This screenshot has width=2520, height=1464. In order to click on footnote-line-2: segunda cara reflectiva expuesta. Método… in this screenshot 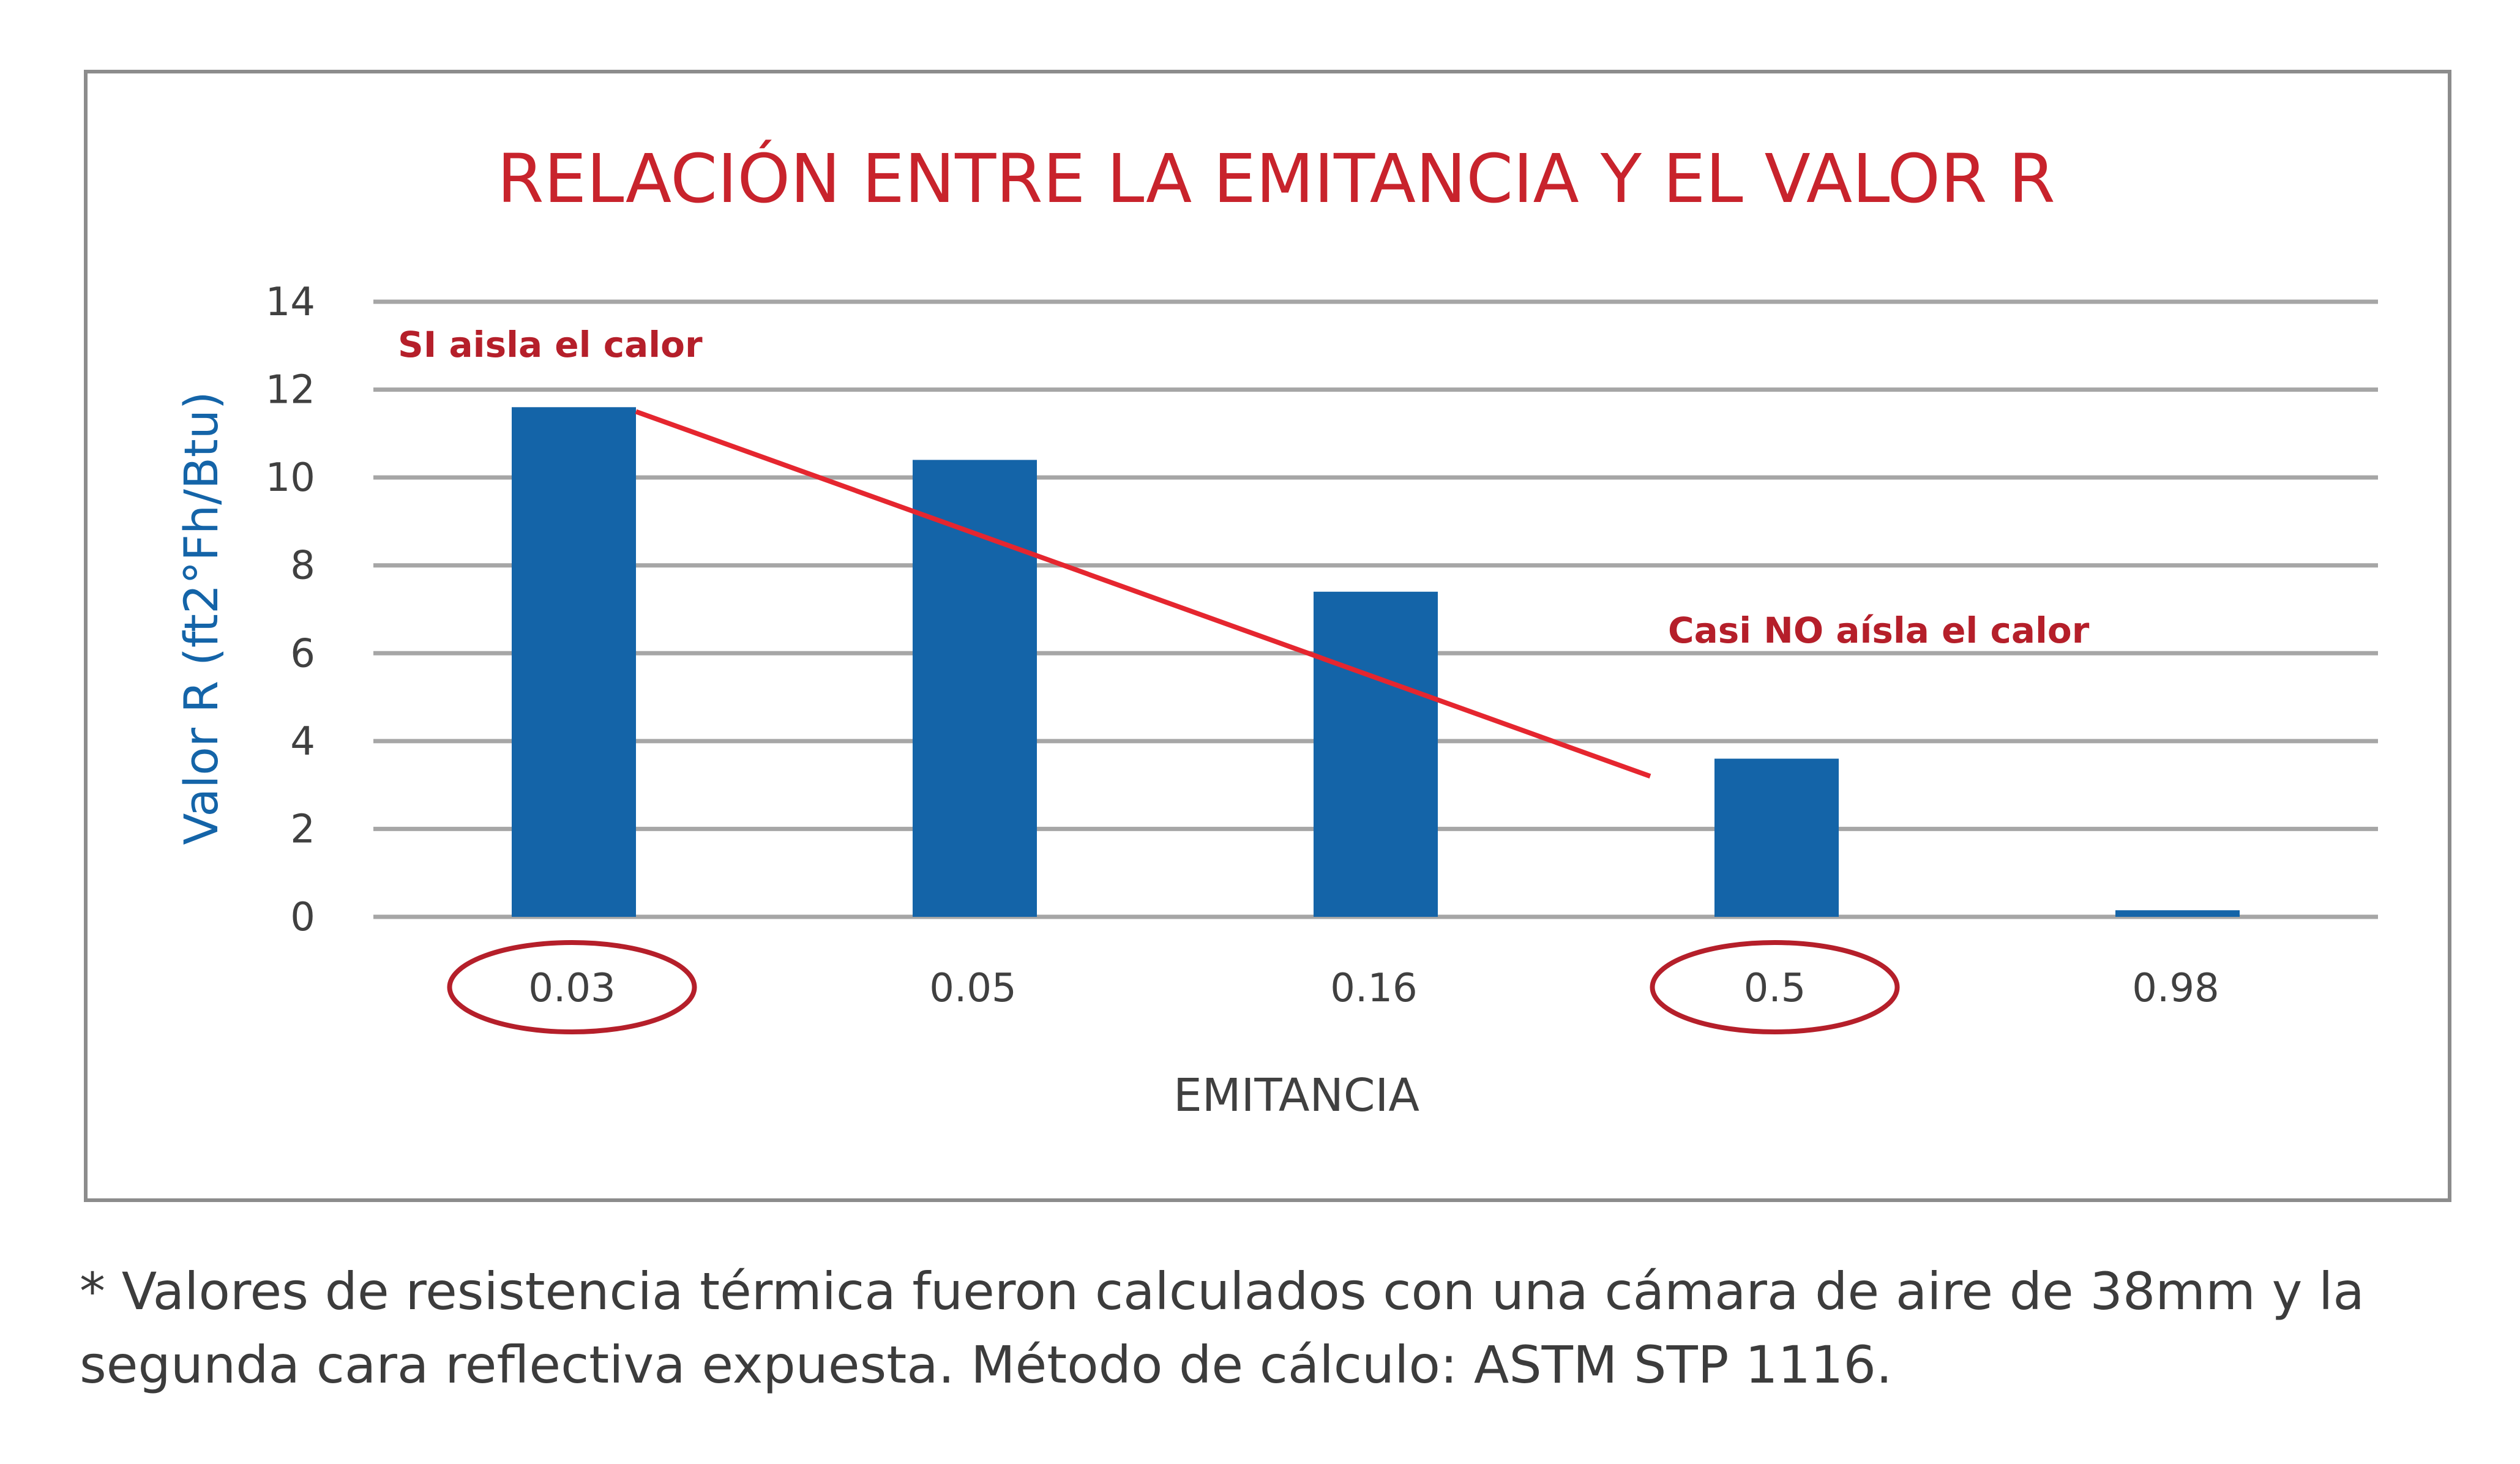, I will do `click(987, 1365)`.